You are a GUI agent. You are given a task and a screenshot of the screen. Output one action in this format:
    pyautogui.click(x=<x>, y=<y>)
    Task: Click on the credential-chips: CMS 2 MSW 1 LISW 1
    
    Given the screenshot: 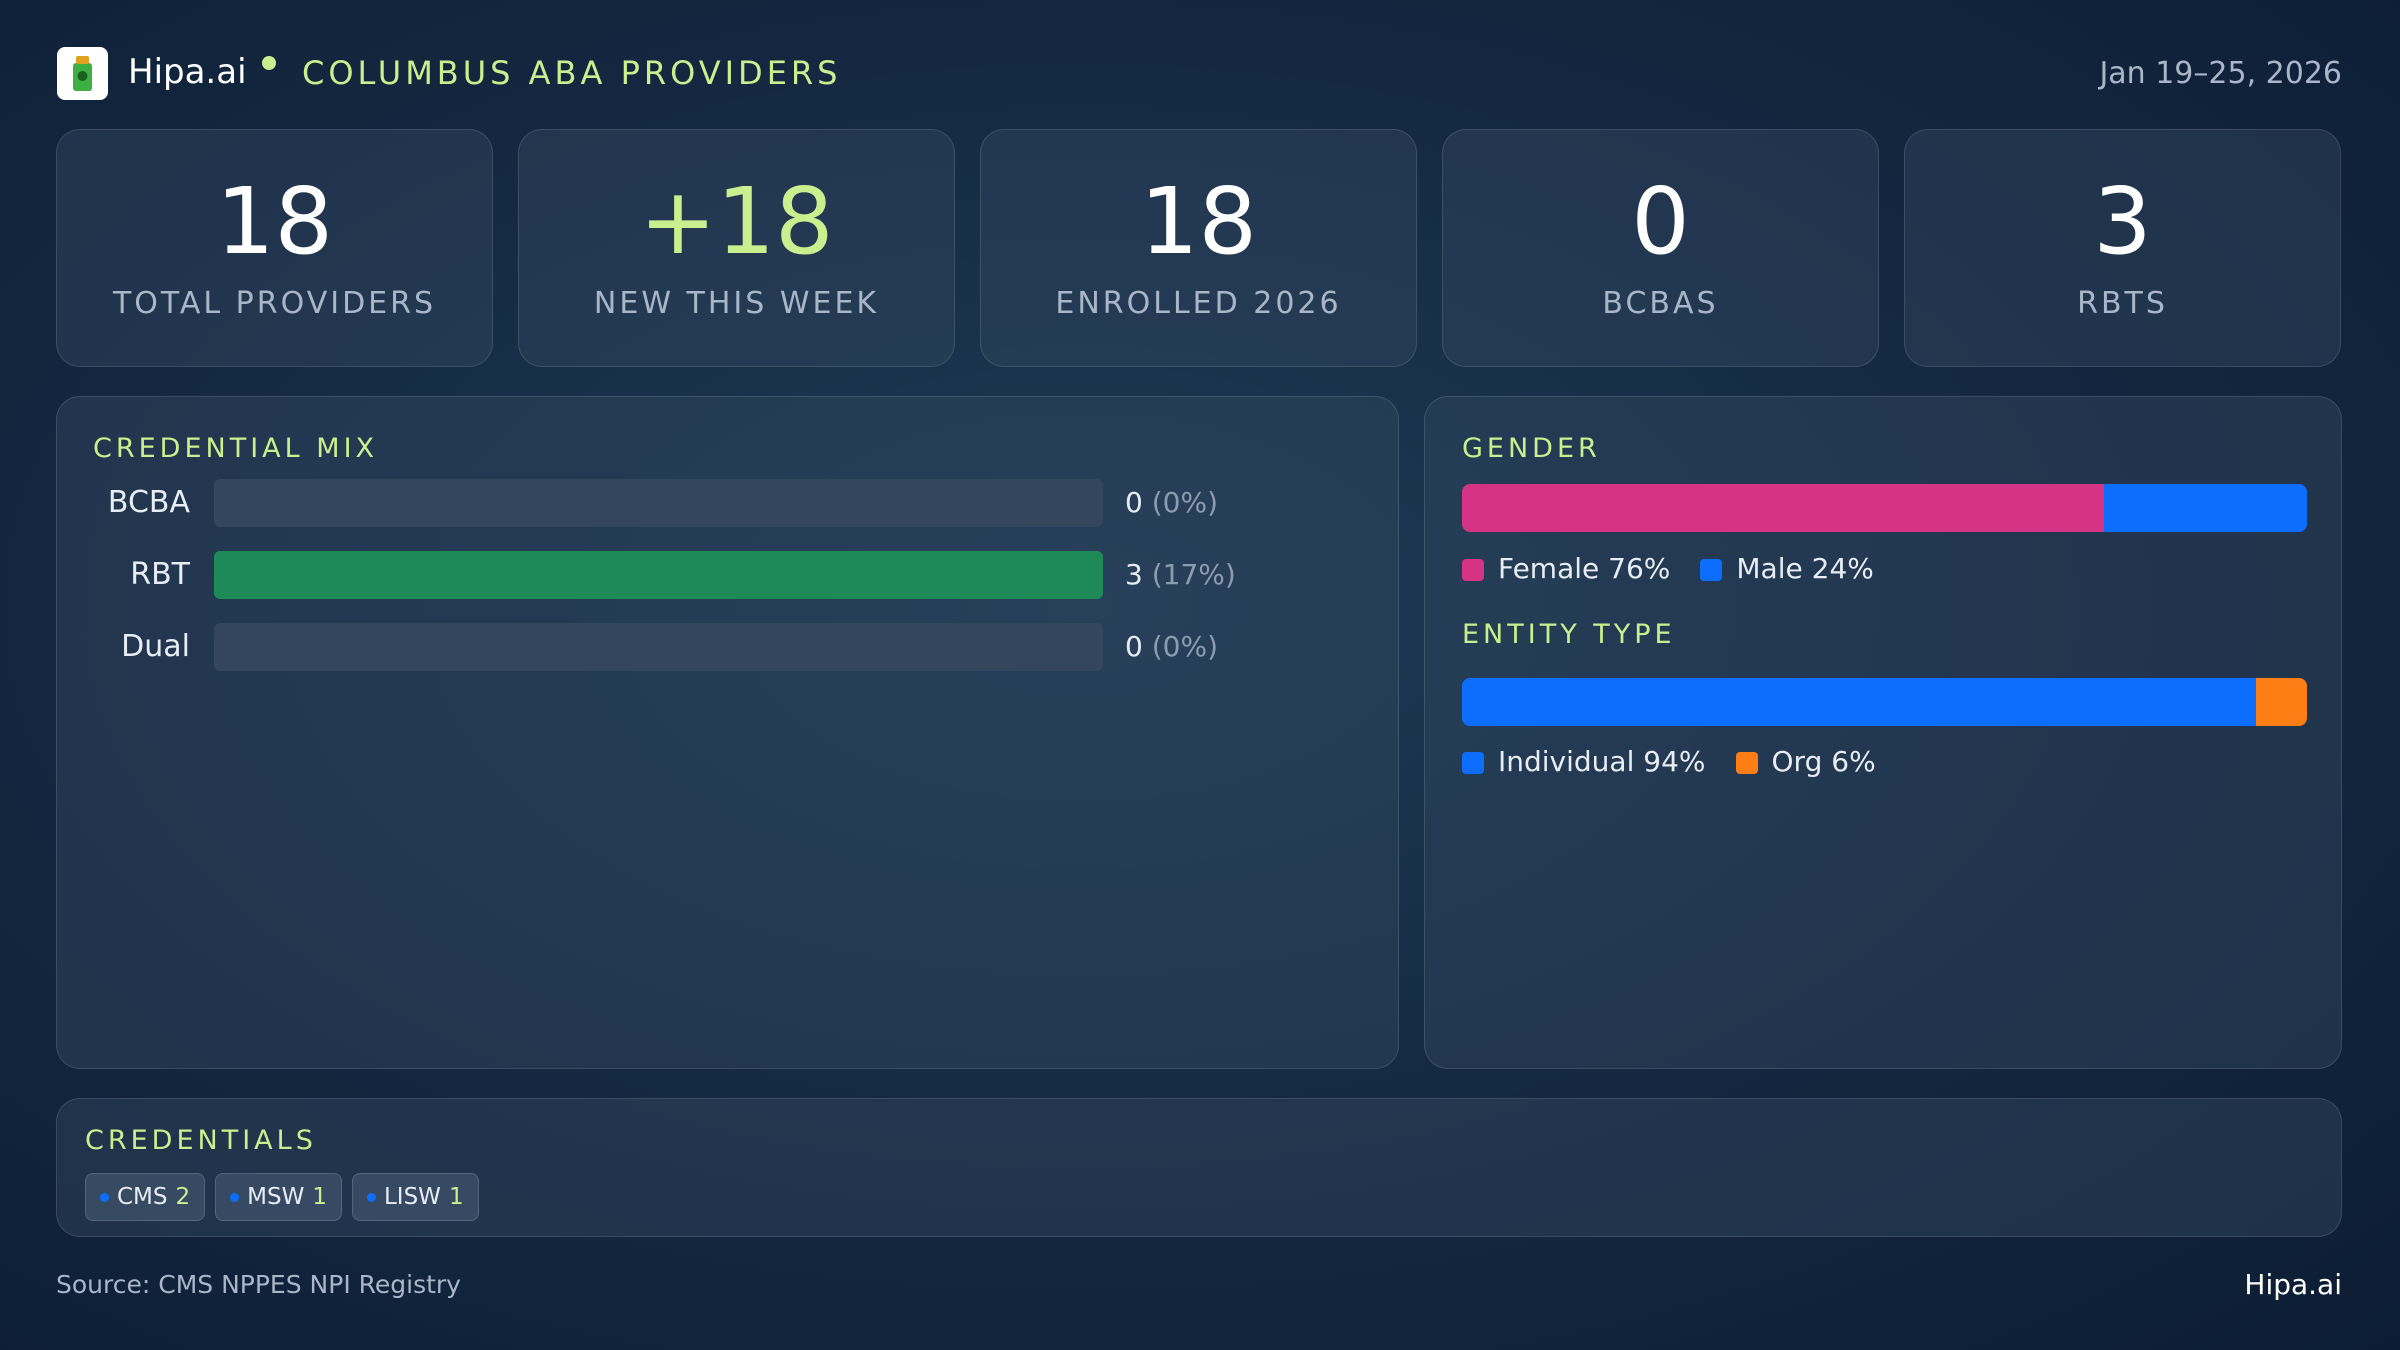 What is the action you would take?
    pyautogui.click(x=287, y=1197)
    